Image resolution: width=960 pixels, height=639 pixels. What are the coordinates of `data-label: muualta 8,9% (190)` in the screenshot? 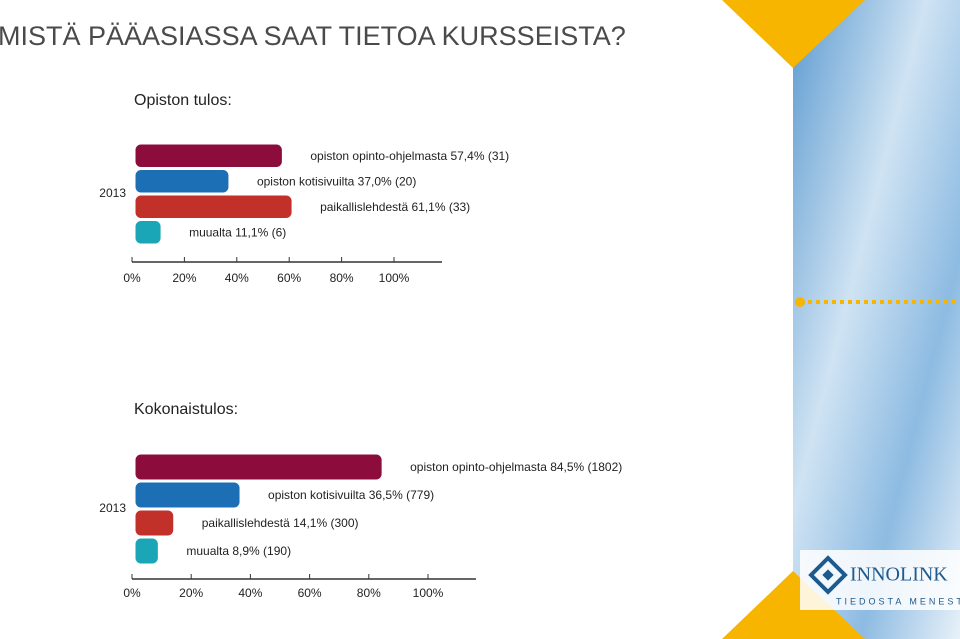 It's located at (238, 551).